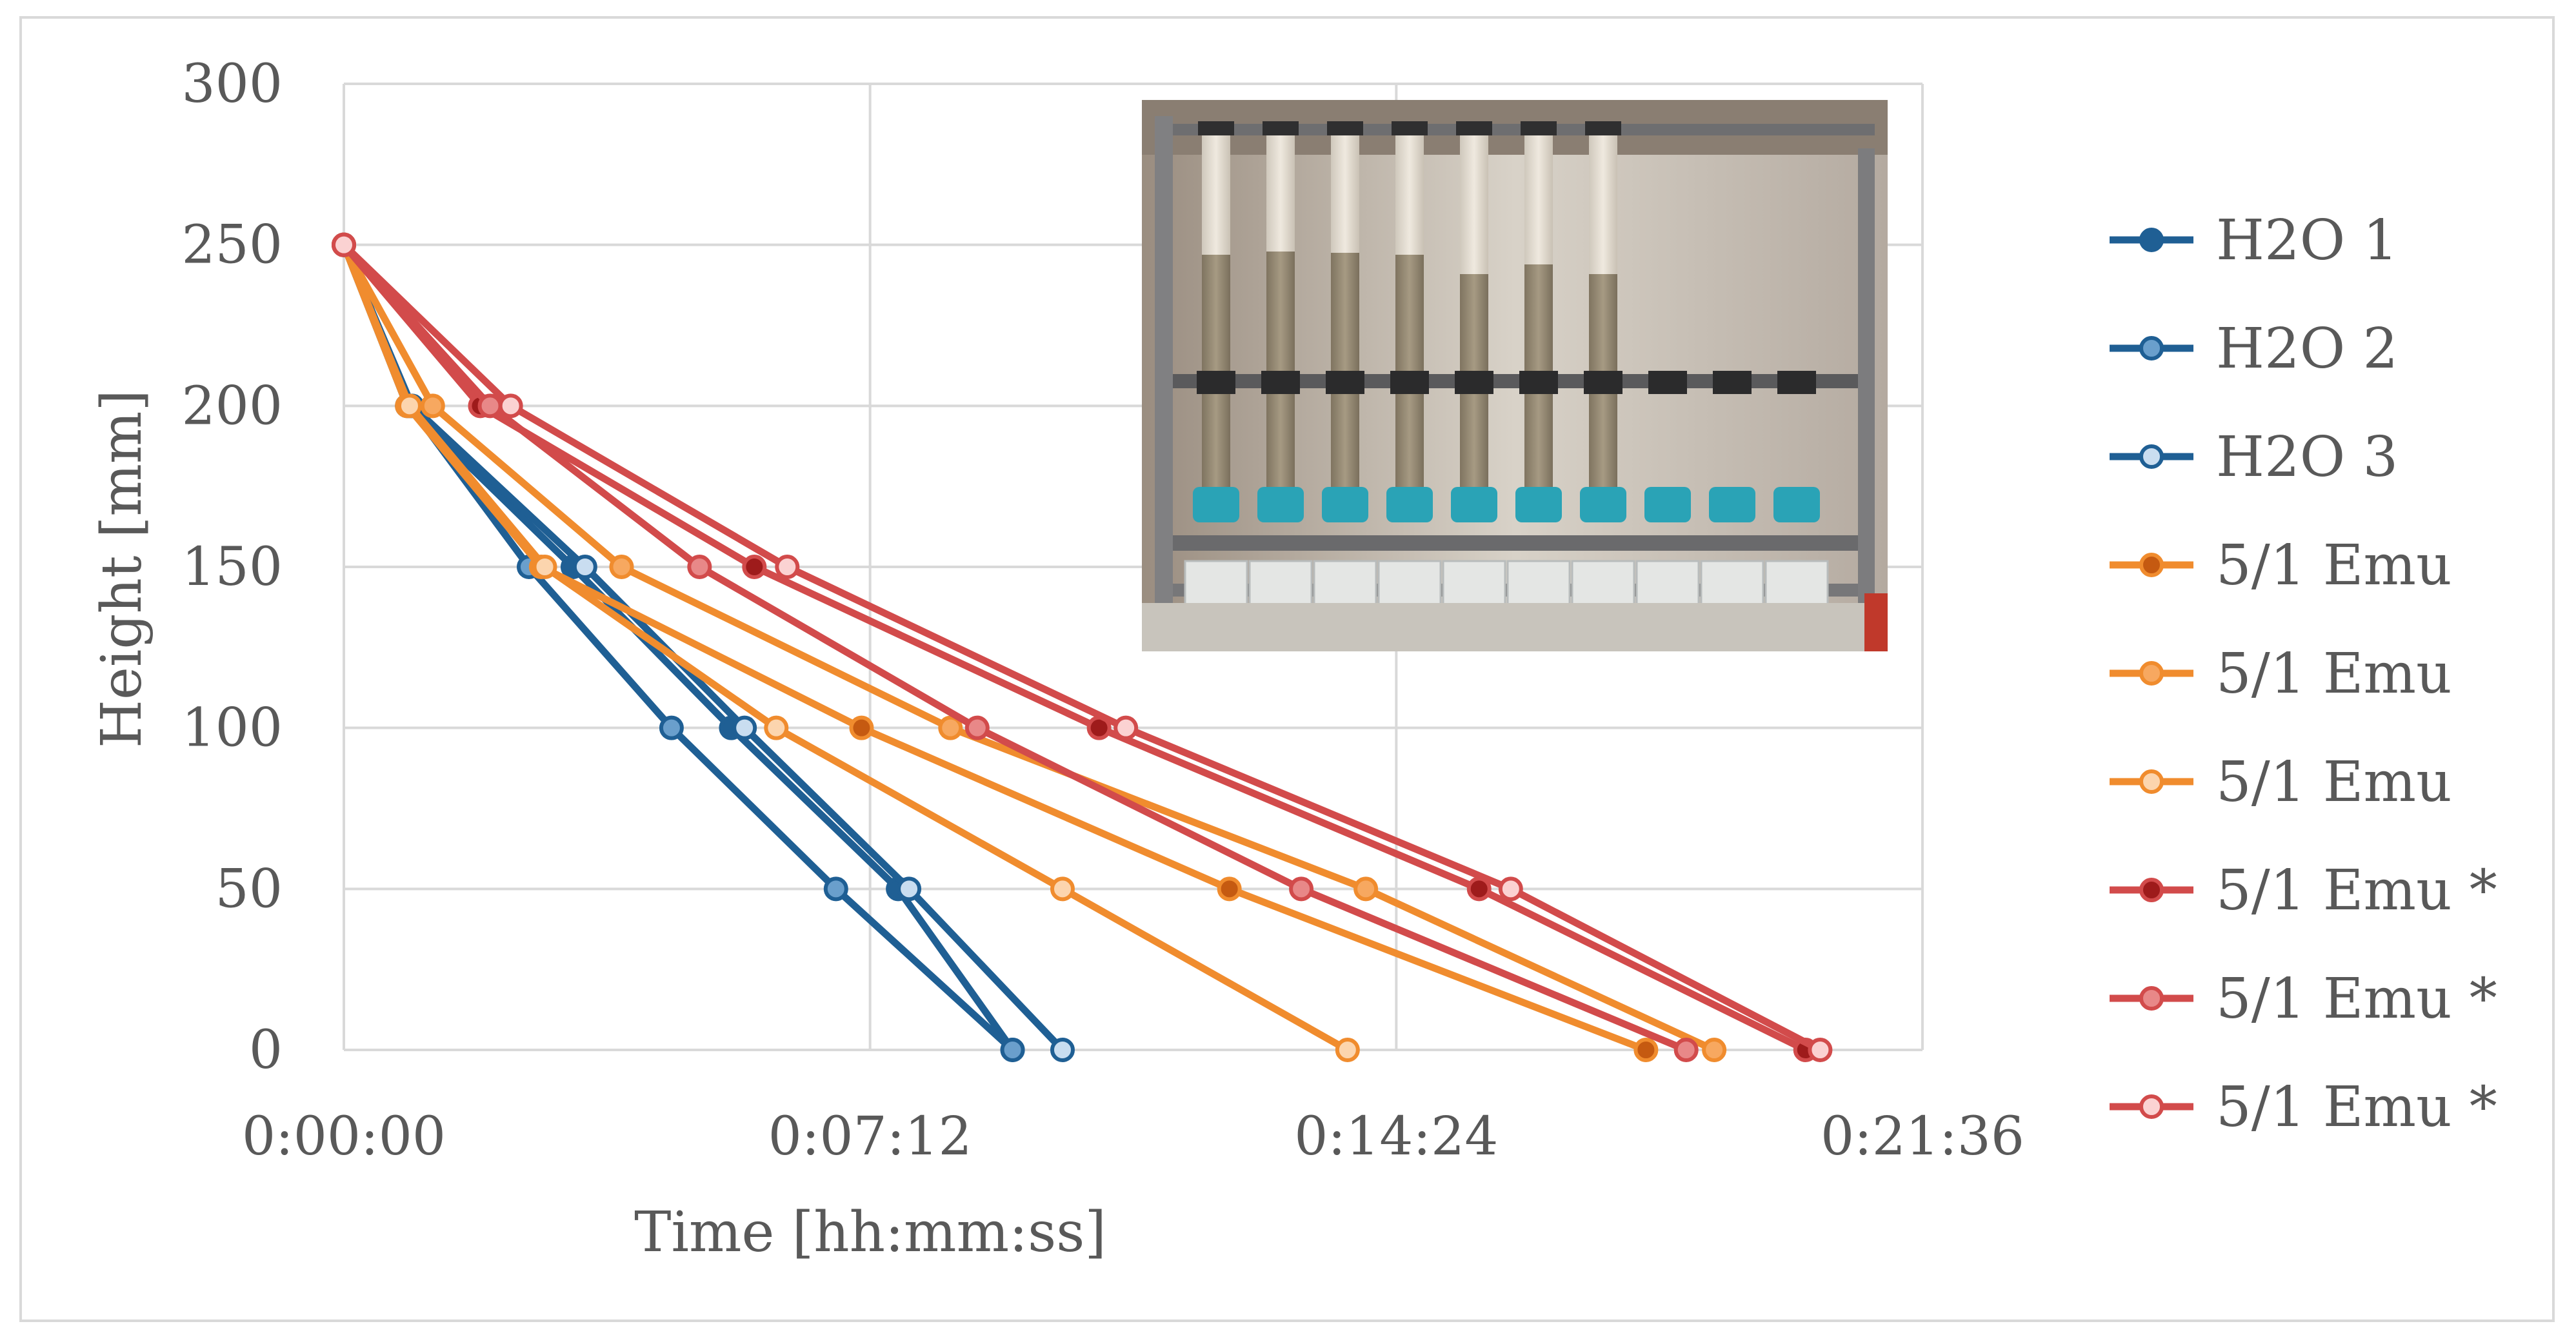  What do you see at coordinates (870, 1232) in the screenshot?
I see `x-axis-title: Time [hh:mm:ss]` at bounding box center [870, 1232].